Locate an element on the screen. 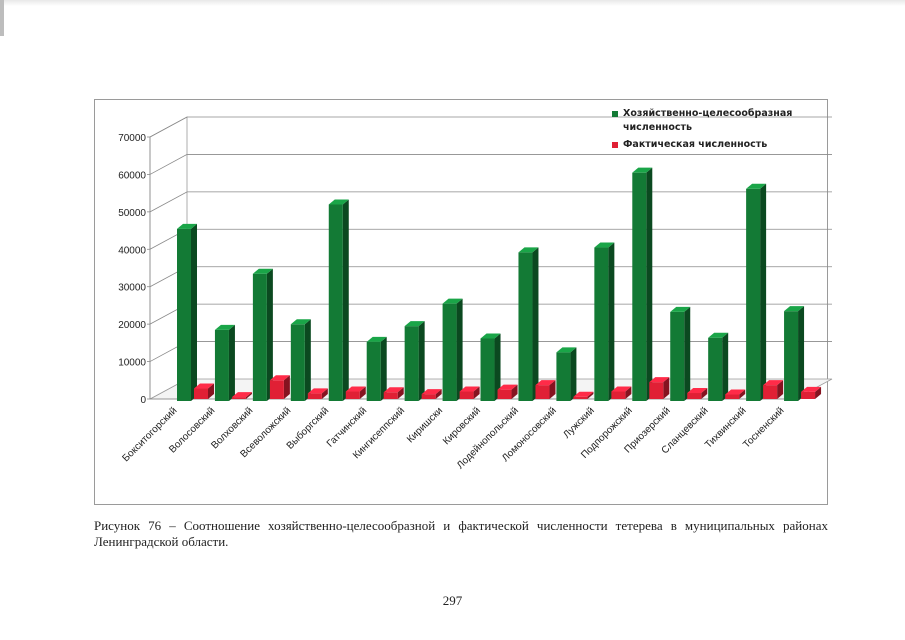  y-tick-label: 60000 is located at coordinates (132, 175).